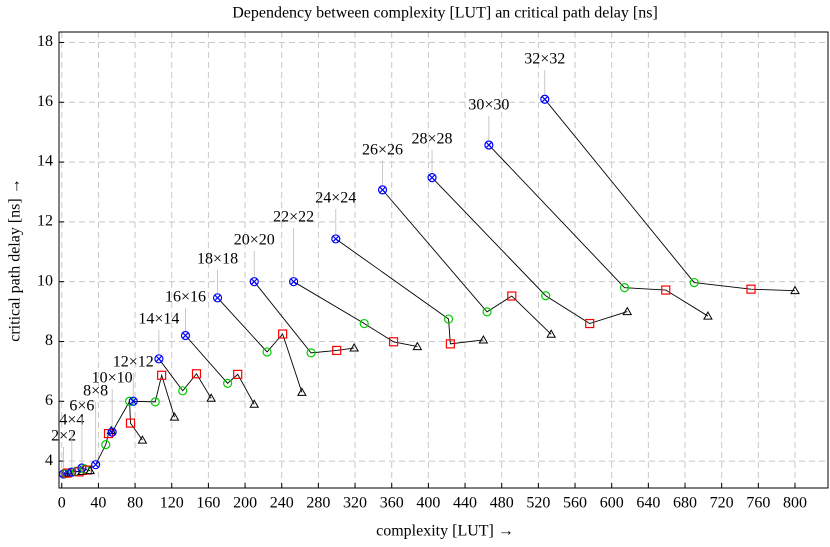 Image resolution: width=830 pixels, height=547 pixels. Describe the element at coordinates (245, 503) in the screenshot. I see `x-tick-label: 200` at that location.